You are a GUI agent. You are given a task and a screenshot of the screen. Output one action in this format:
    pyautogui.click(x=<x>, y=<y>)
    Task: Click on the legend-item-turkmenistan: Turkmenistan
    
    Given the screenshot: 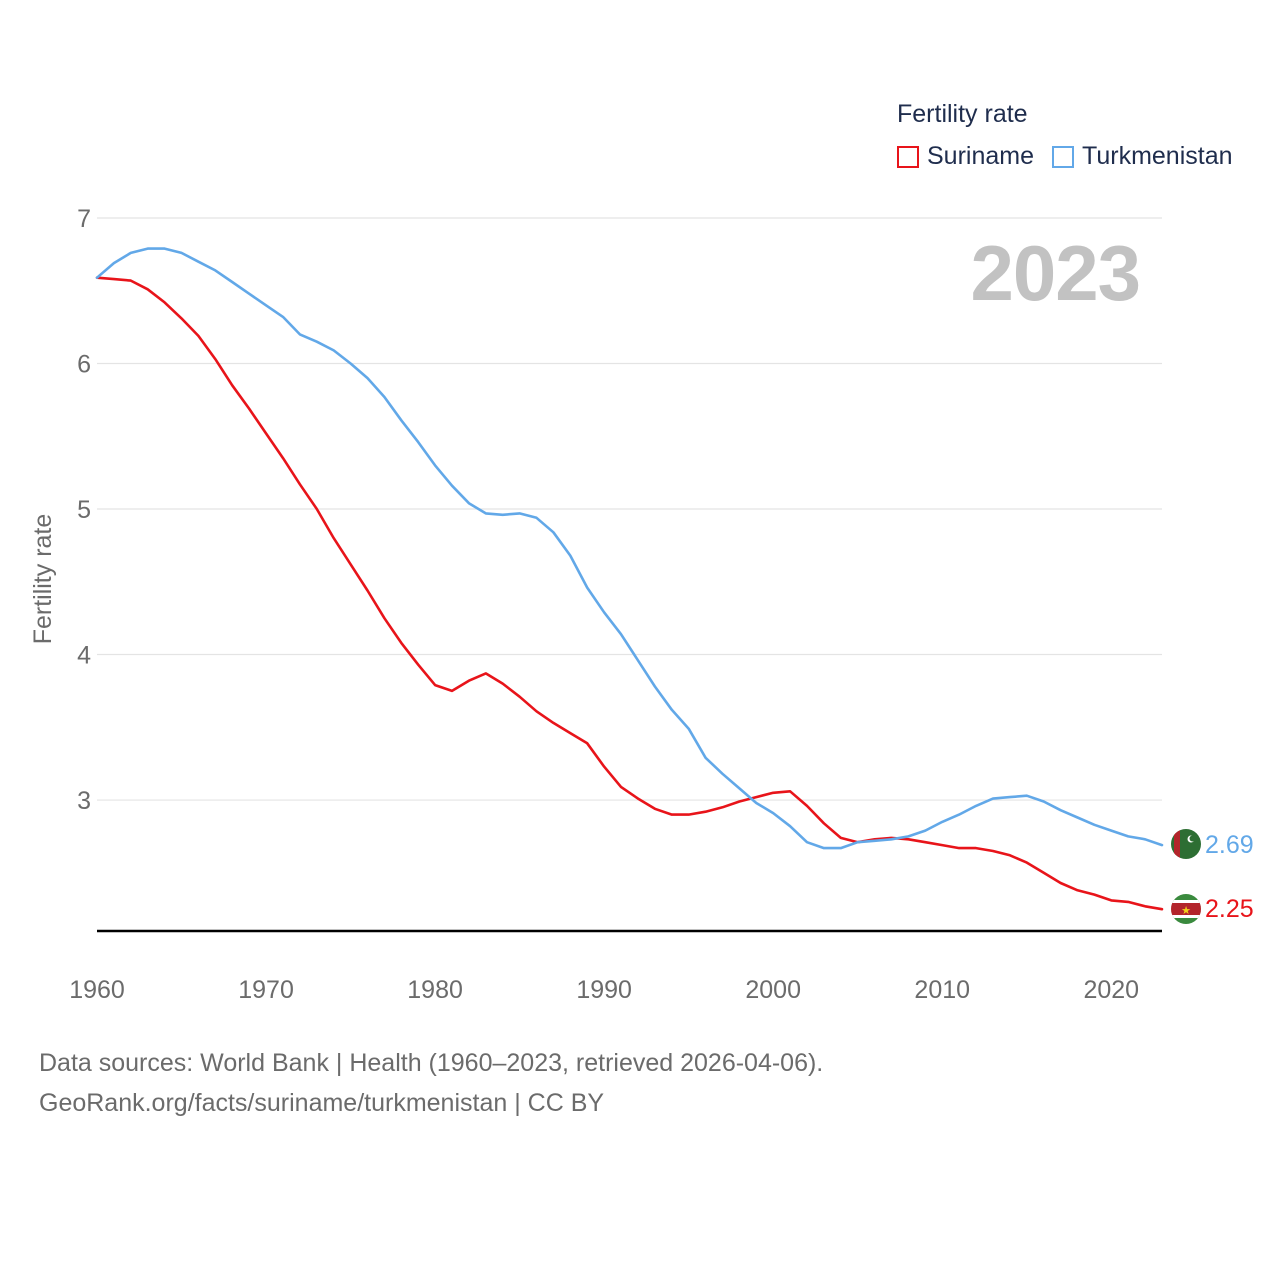 What is the action you would take?
    pyautogui.click(x=1142, y=156)
    